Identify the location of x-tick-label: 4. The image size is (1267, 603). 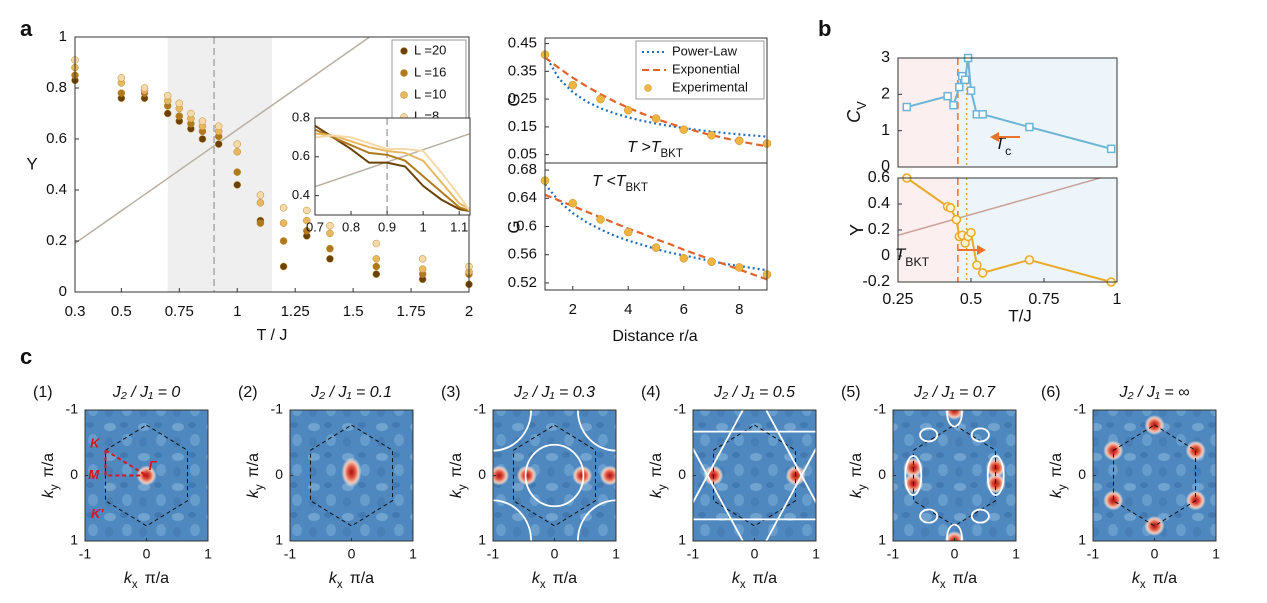
(628, 309).